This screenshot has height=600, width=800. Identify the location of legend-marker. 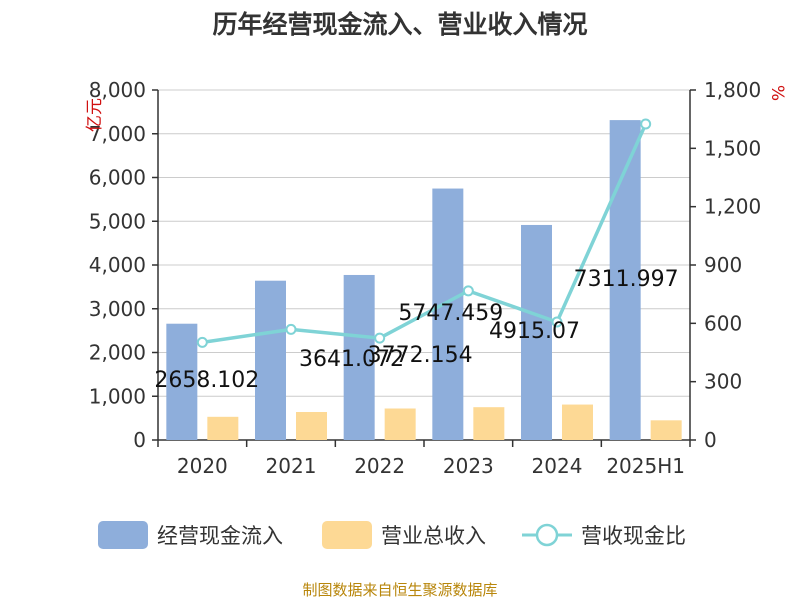
(547, 535).